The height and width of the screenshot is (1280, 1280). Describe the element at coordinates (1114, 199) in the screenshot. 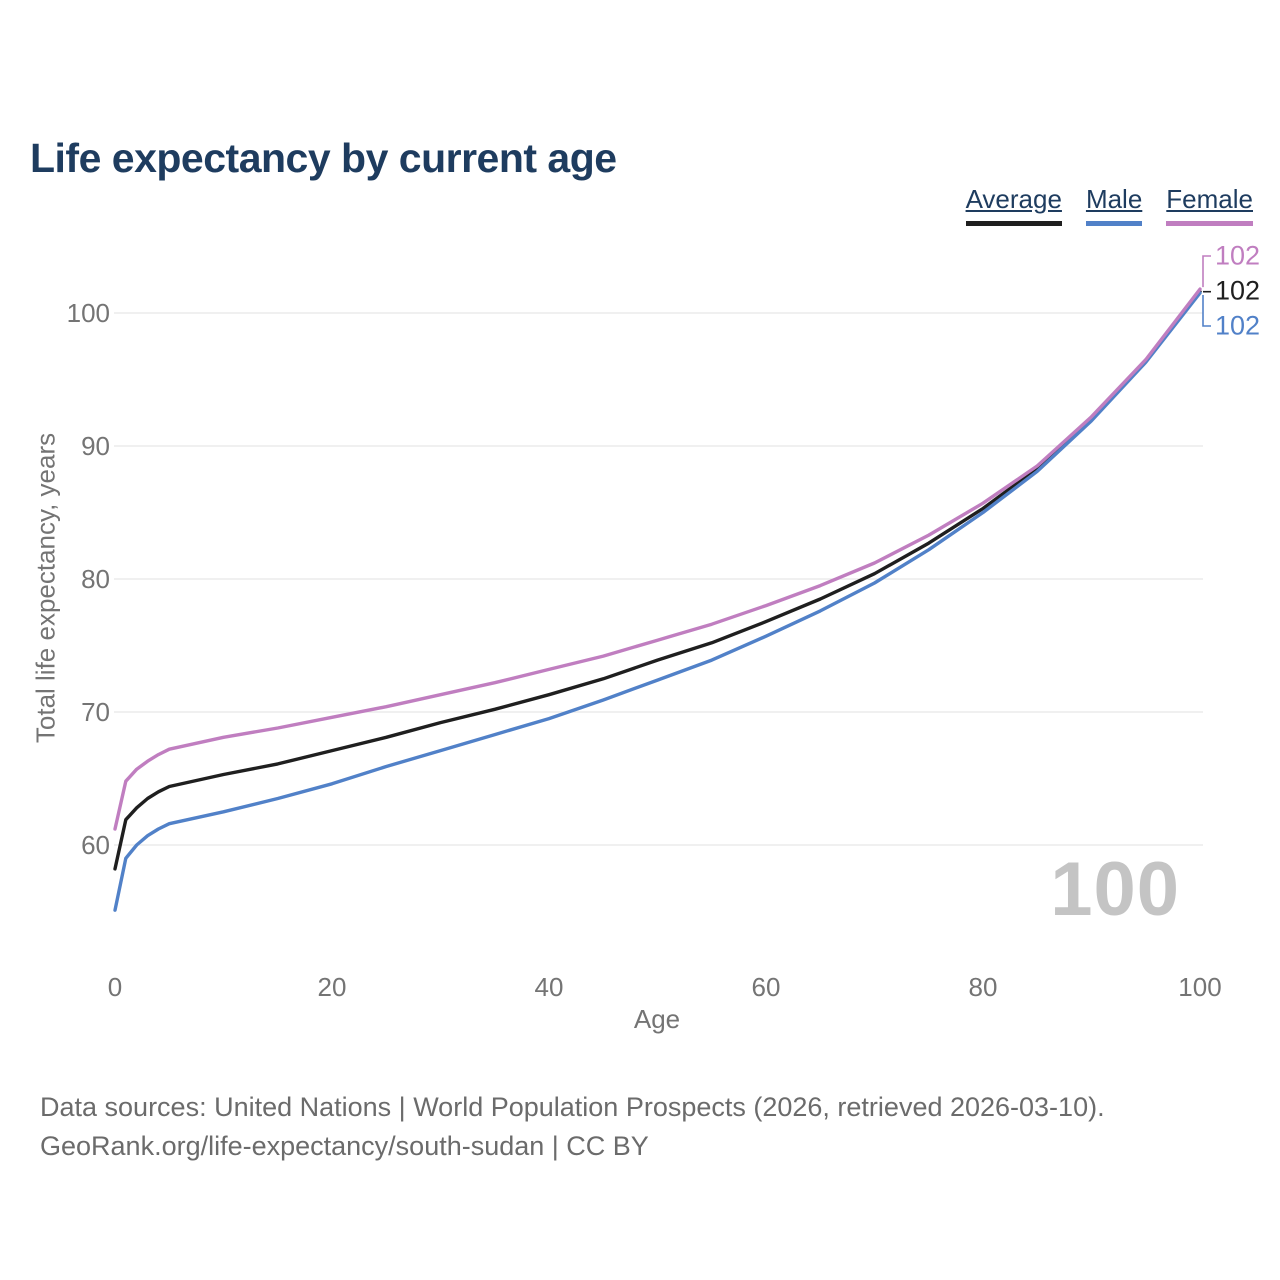

I see `legend-label-male: Male` at that location.